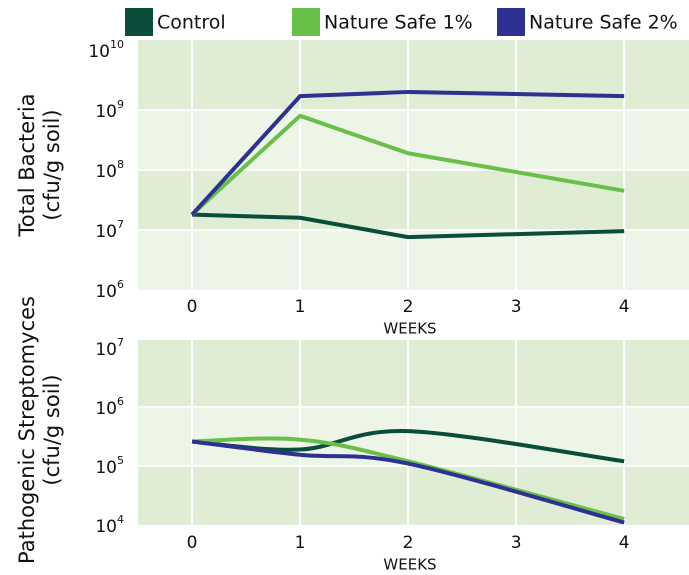  I want to click on y-axis-label: Pathogenic Streptomyces, so click(27, 430).